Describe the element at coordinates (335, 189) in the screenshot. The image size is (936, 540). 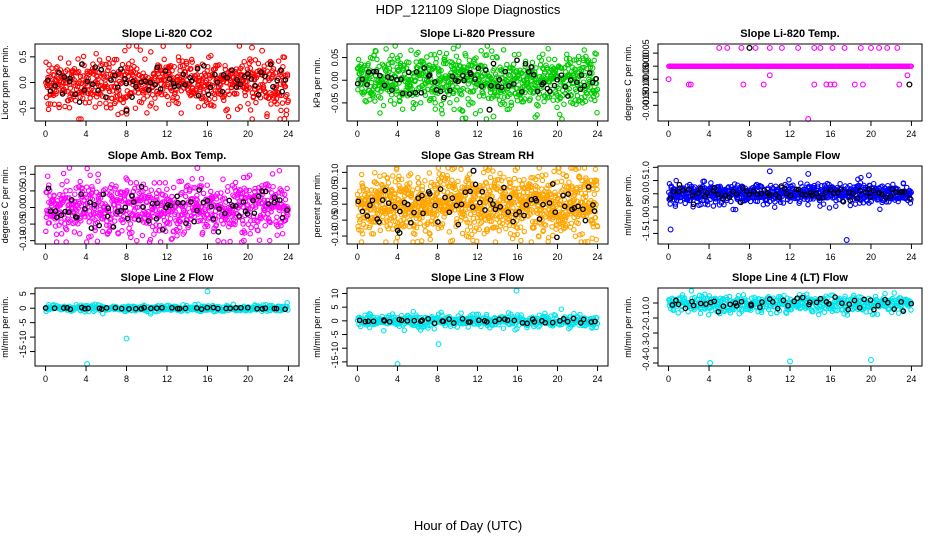
I see `y-tick-label: 0.05` at that location.